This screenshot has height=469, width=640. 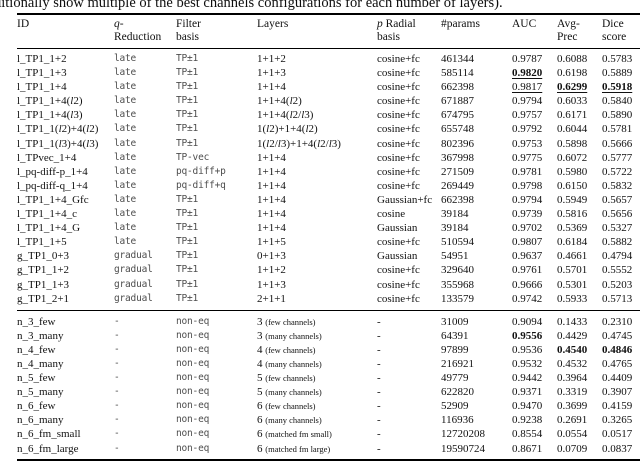 I want to click on cell-avg-prec: 0.5898, so click(x=579, y=144).